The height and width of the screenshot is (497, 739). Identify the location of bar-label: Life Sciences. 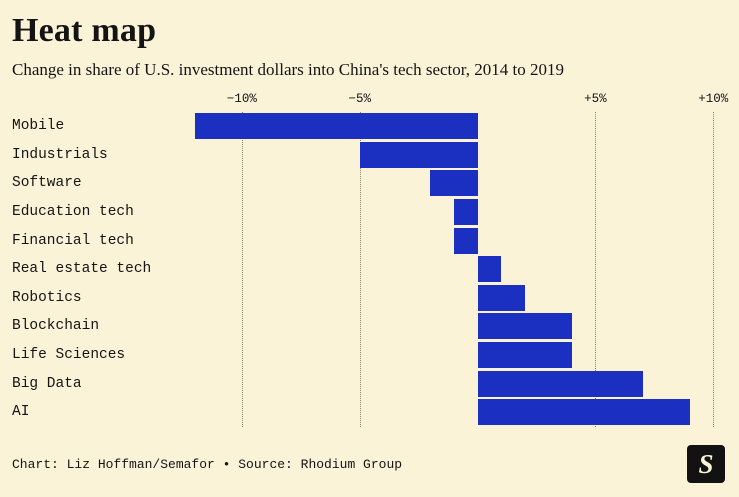
(69, 355).